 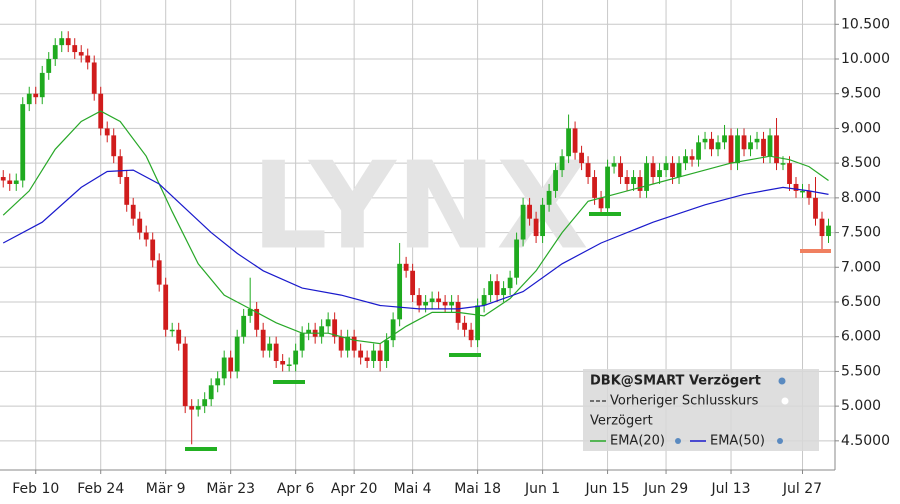 What do you see at coordinates (861, 267) in the screenshot?
I see `y-tick-label: 7.000` at bounding box center [861, 267].